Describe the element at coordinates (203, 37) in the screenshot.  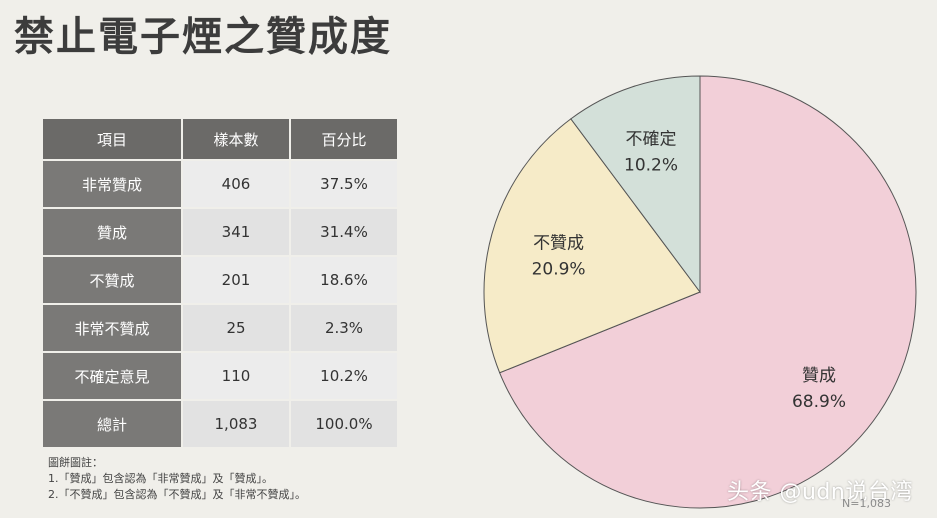
I see `page-title: 禁止電子煙之贊成度` at that location.